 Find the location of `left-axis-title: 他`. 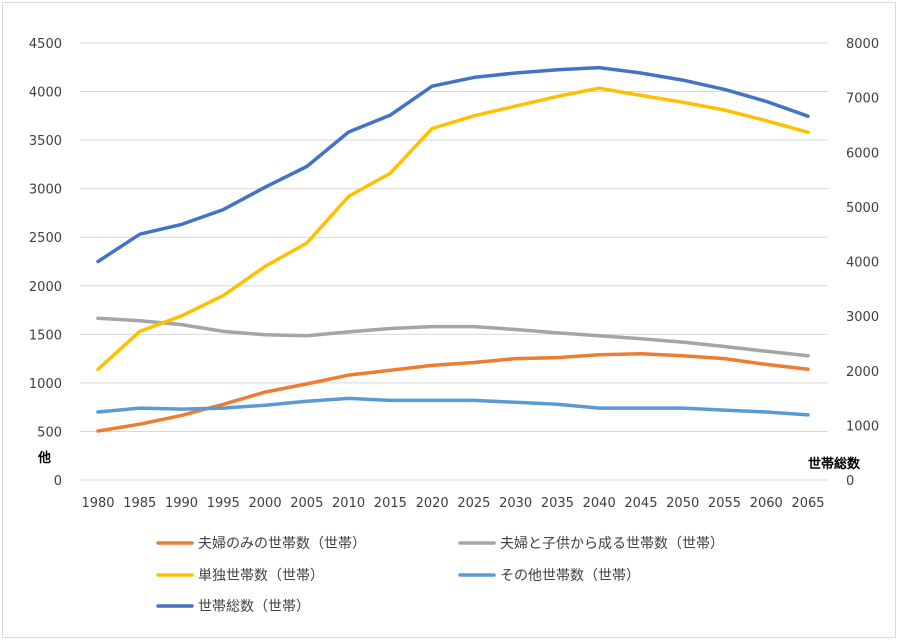

left-axis-title: 他 is located at coordinates (44, 458).